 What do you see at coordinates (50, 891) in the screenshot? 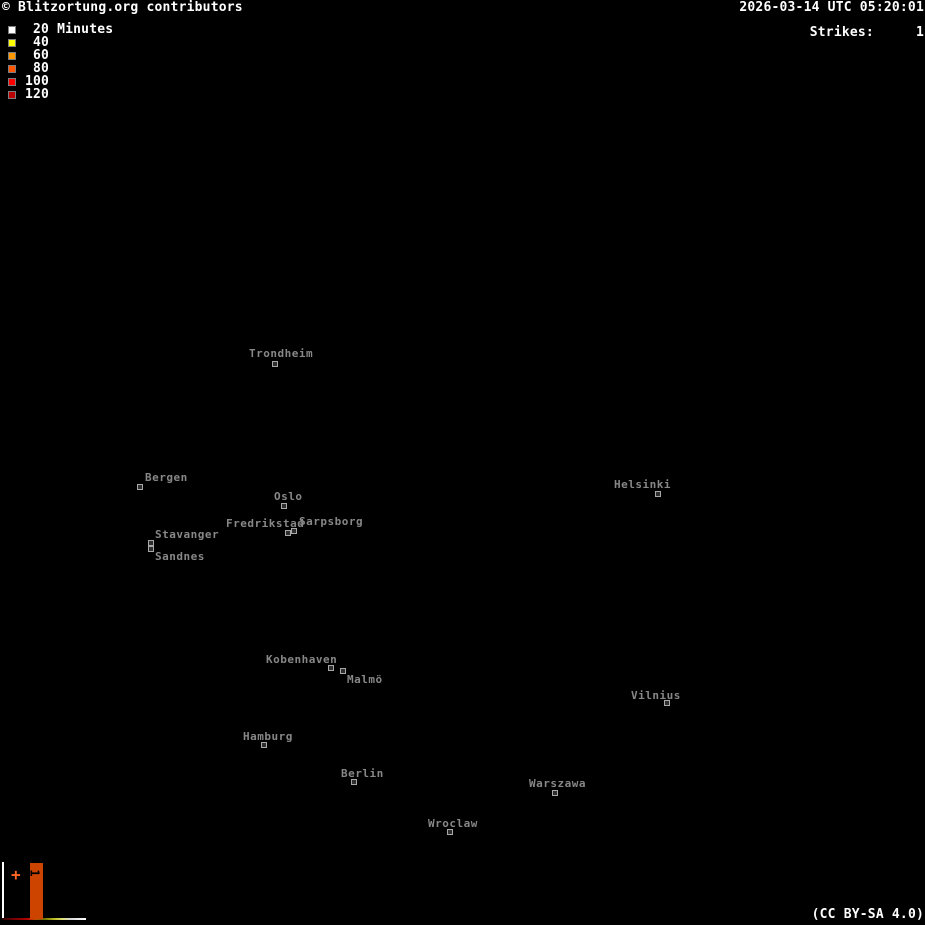
I see `strike-histogram: 1 +` at bounding box center [50, 891].